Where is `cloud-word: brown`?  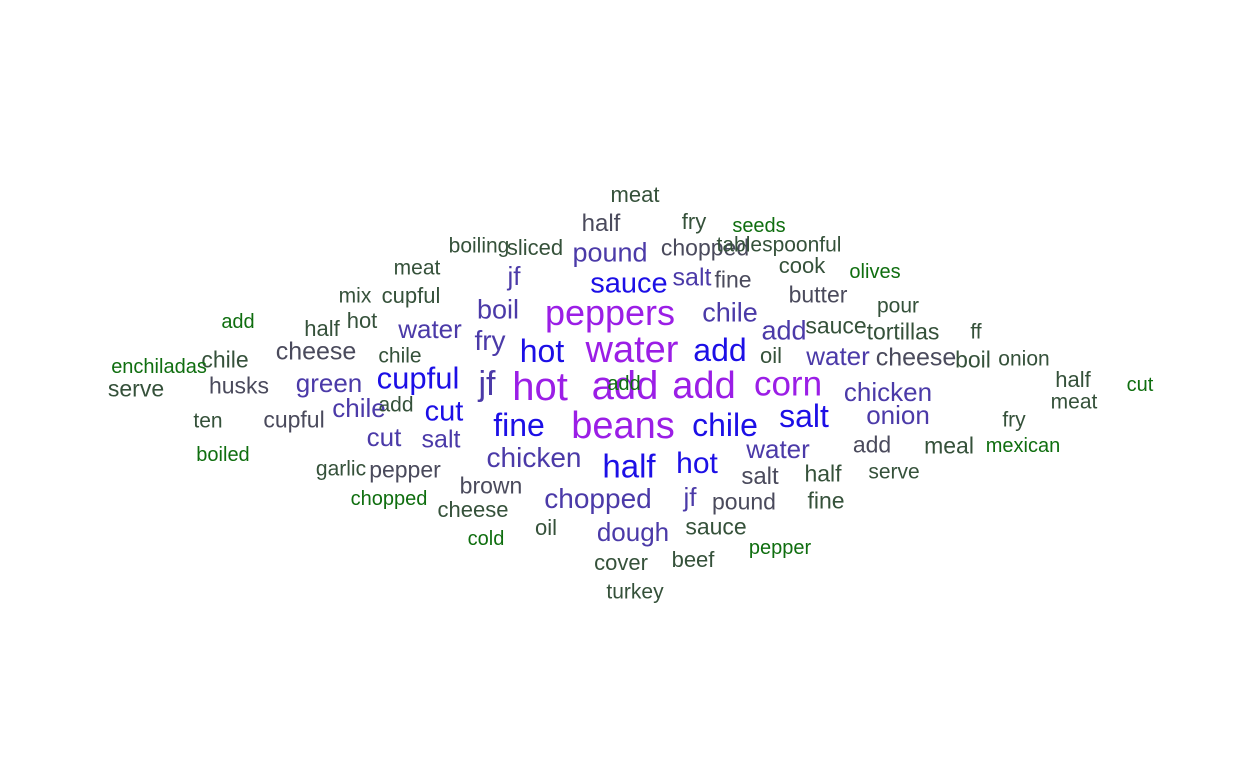
cloud-word: brown is located at coordinates (491, 485).